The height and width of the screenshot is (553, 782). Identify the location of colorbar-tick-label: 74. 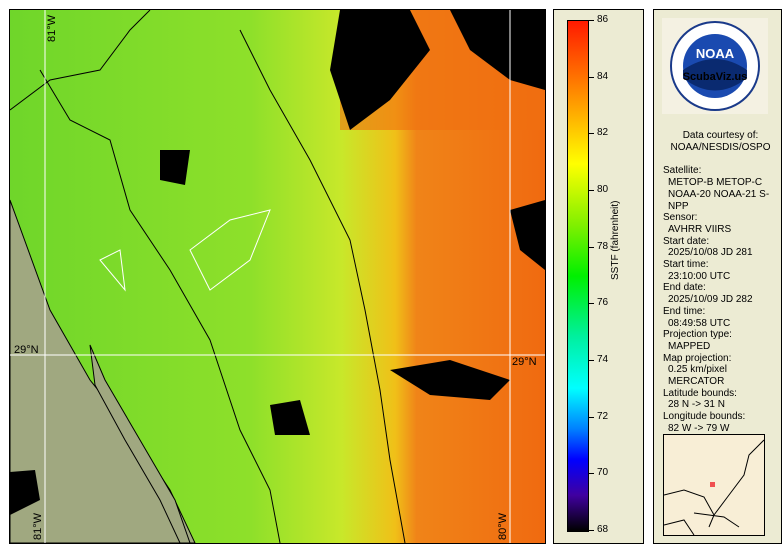
(603, 359).